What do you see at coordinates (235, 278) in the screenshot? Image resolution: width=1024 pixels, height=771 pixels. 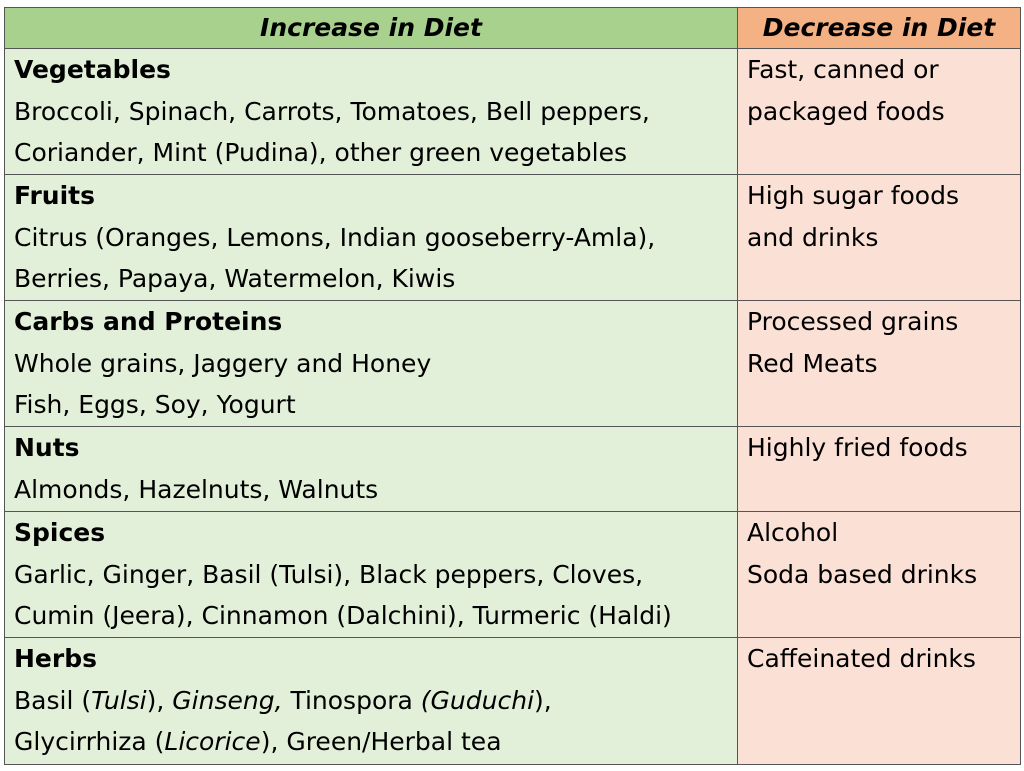 I see `food-list-line: Berries, Papaya, Watermelon, Kiwis` at bounding box center [235, 278].